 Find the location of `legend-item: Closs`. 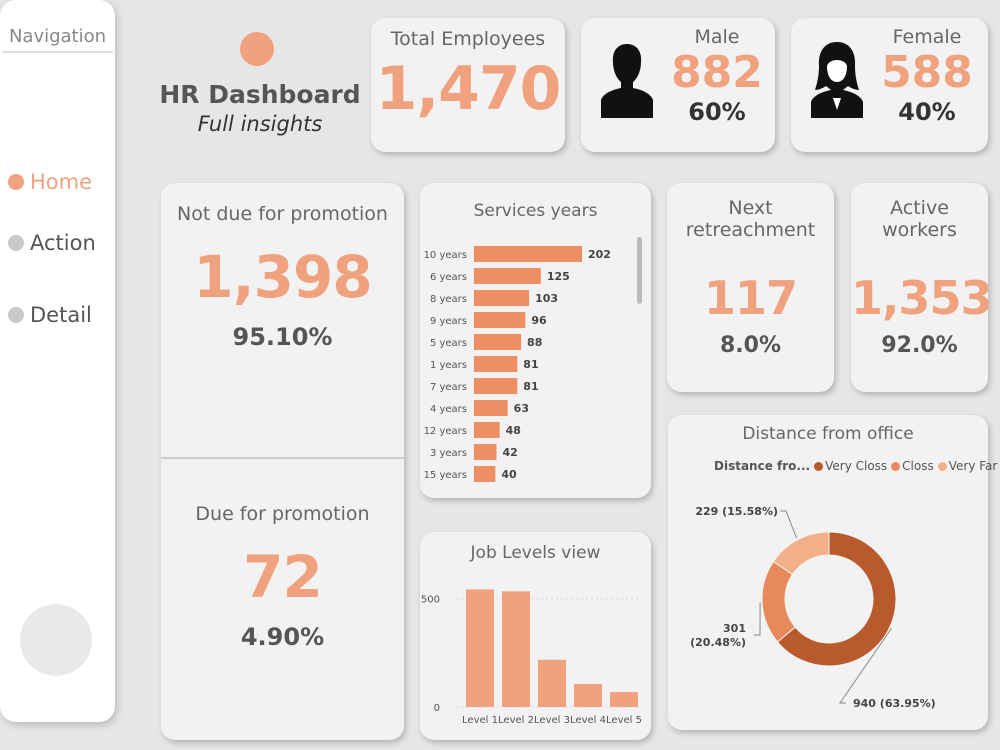

legend-item: Closs is located at coordinates (912, 466).